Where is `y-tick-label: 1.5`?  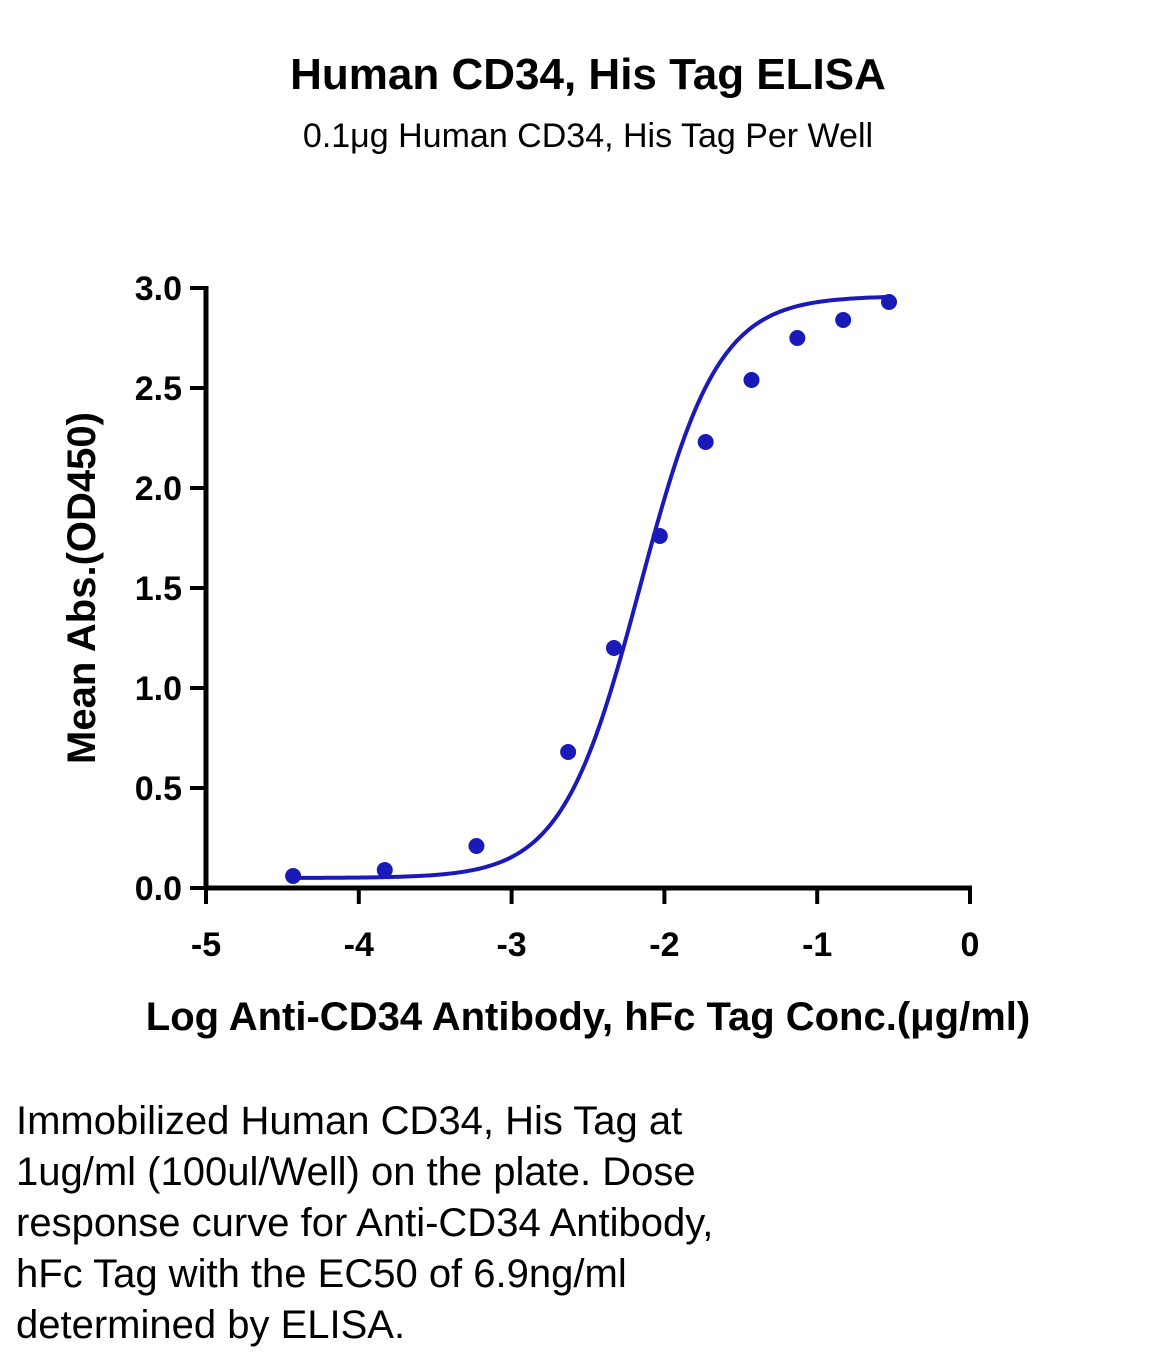 y-tick-label: 1.5 is located at coordinates (158, 589).